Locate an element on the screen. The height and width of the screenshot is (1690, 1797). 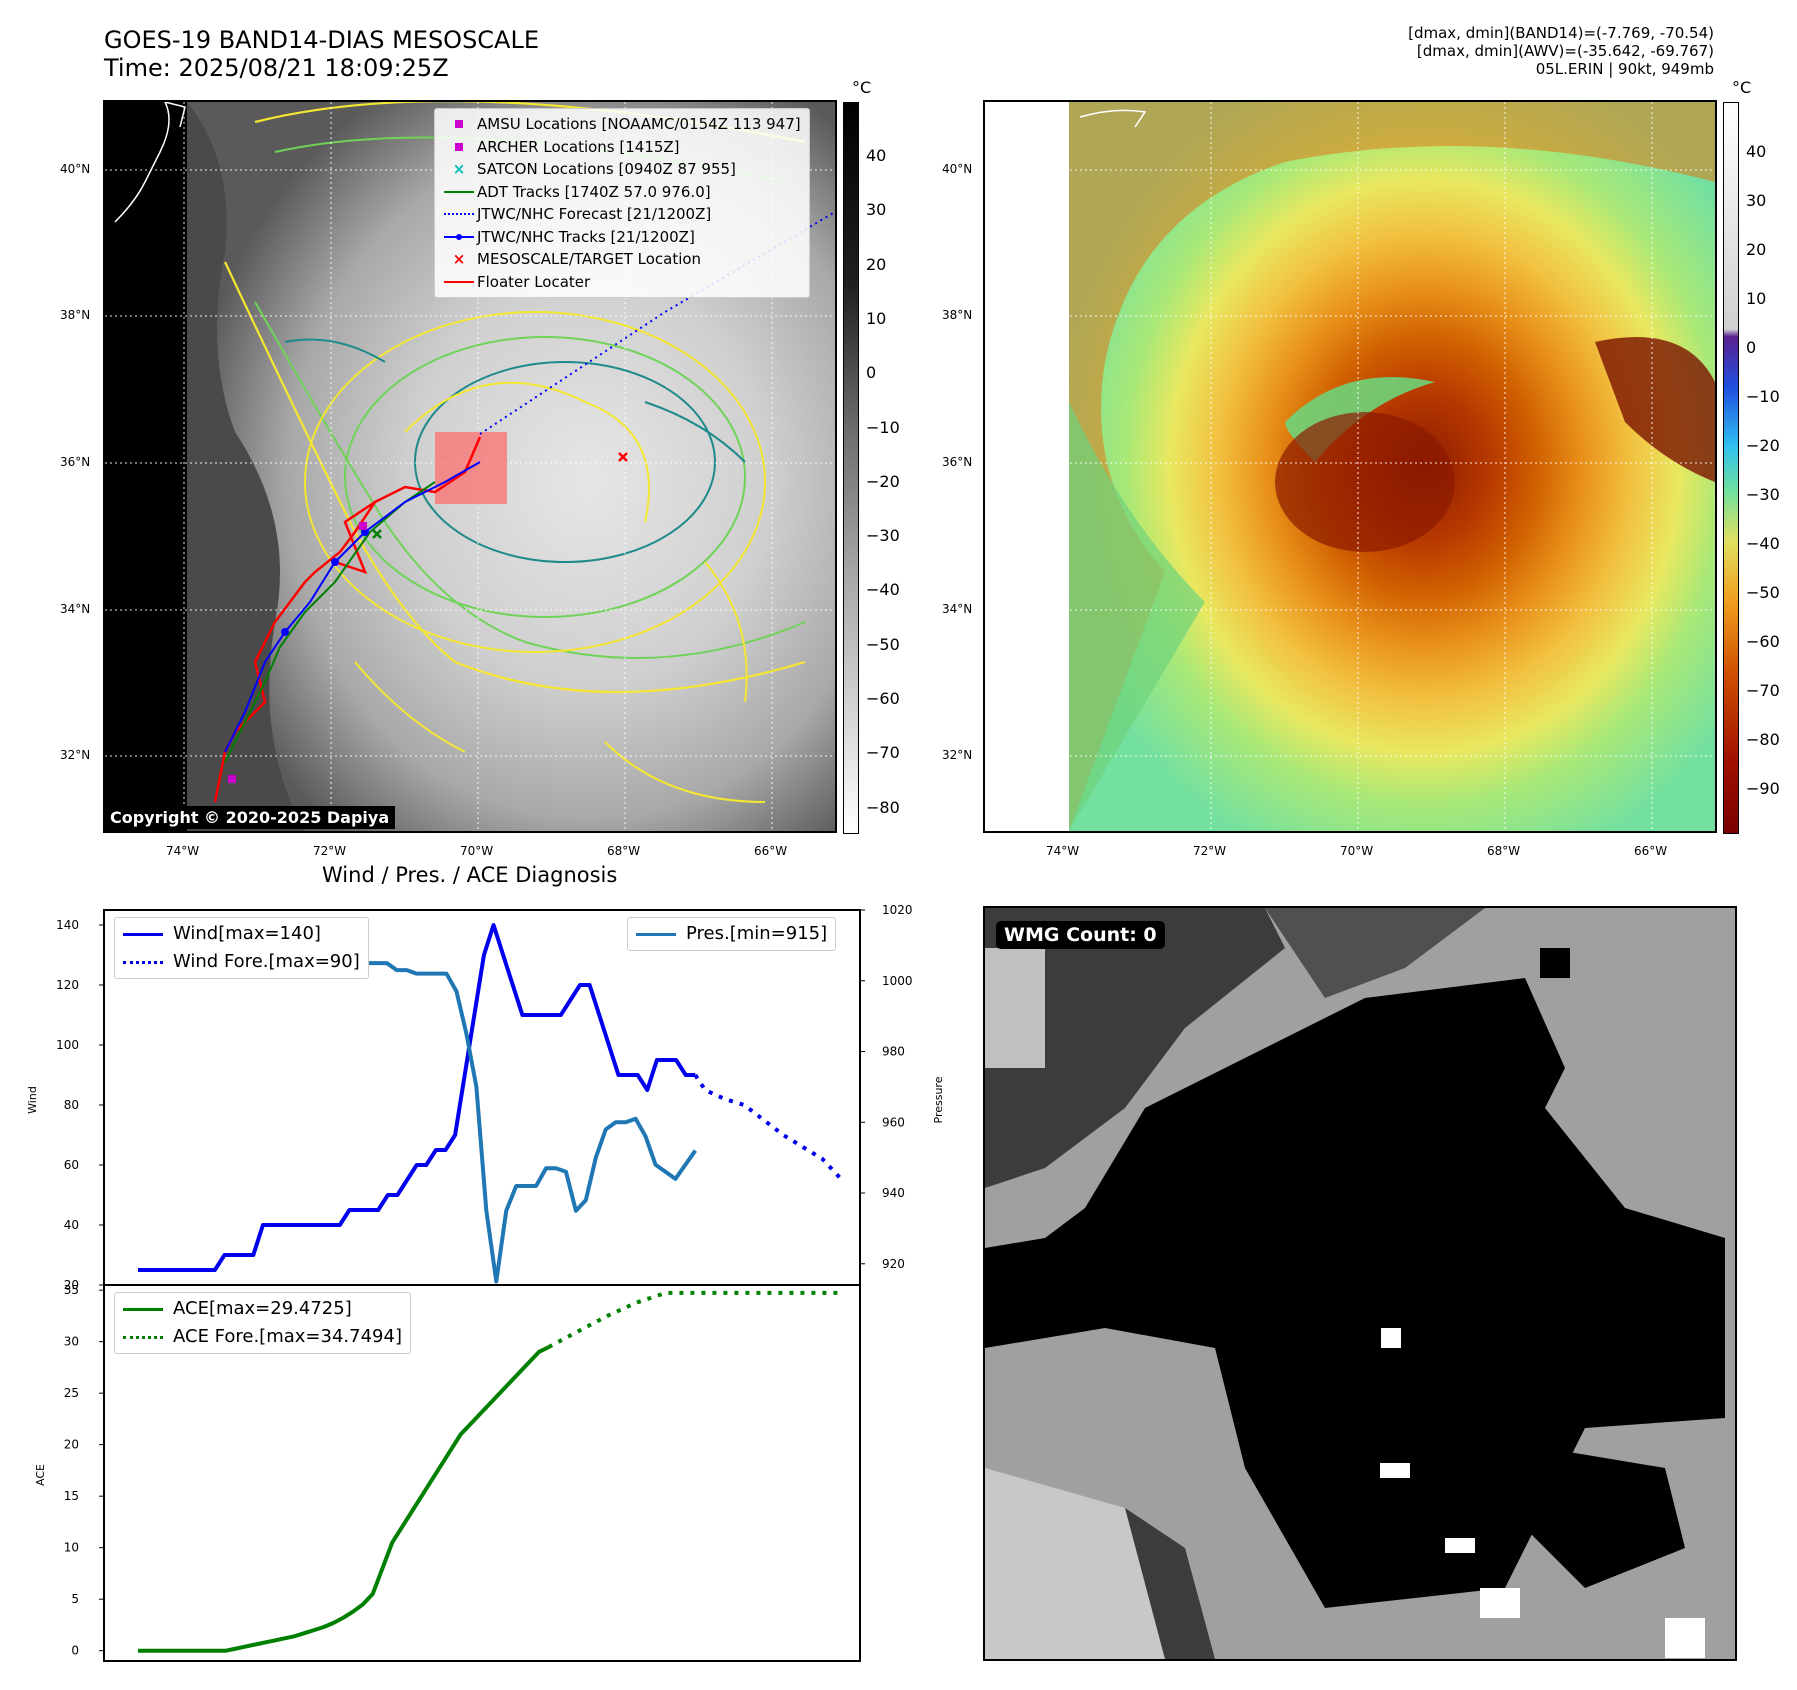
pressure-legend: Pres.[min=915] is located at coordinates (732, 934).